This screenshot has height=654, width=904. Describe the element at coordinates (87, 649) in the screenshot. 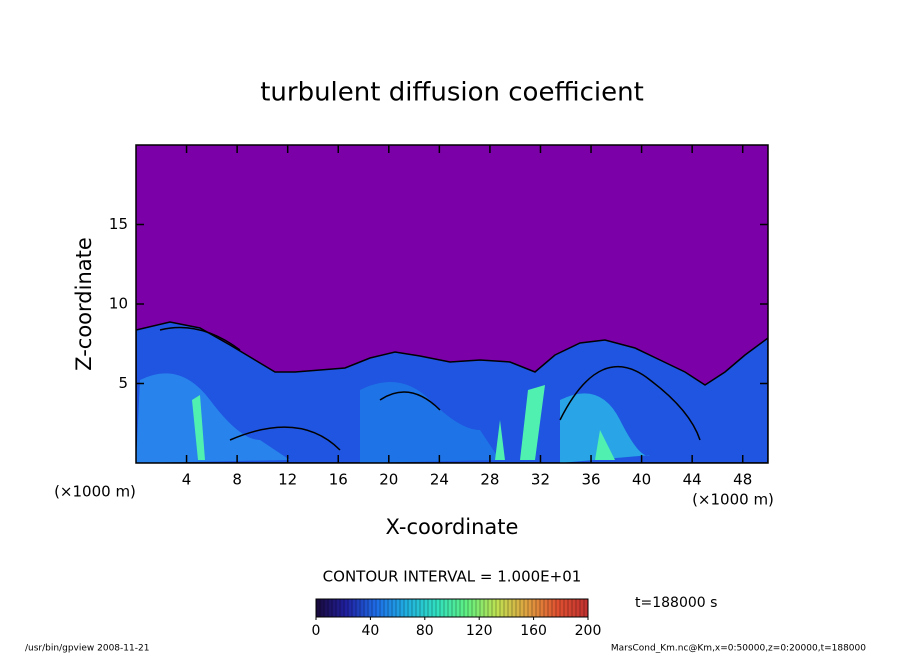

I see `footer-left: /usr/bin/gpview 2008-11-21` at that location.